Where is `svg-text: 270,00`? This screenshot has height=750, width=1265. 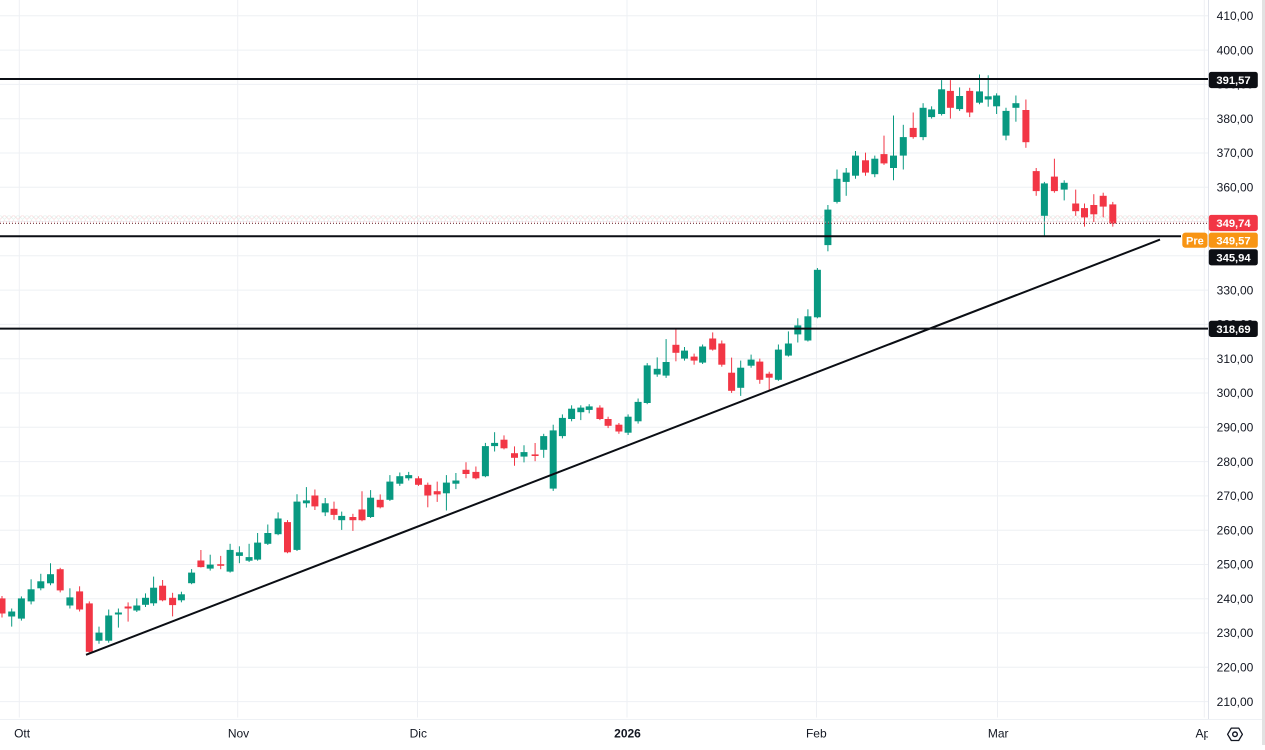 svg-text: 270,00 is located at coordinates (1235, 496).